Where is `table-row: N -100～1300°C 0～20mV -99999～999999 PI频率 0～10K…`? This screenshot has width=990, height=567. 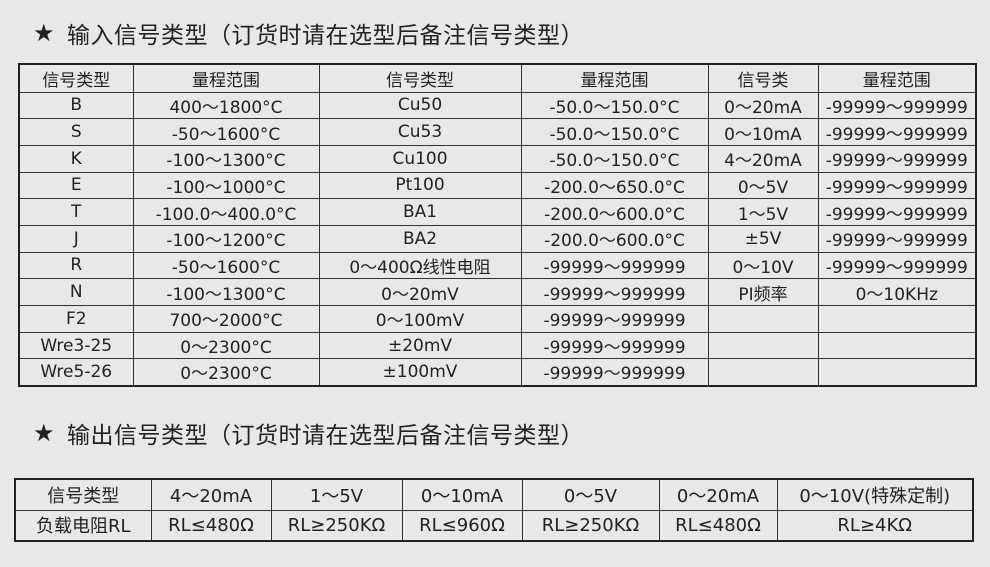
table-row: N -100～1300°C 0～20mV -99999～999999 PI频率 0～10K… is located at coordinates (497, 292).